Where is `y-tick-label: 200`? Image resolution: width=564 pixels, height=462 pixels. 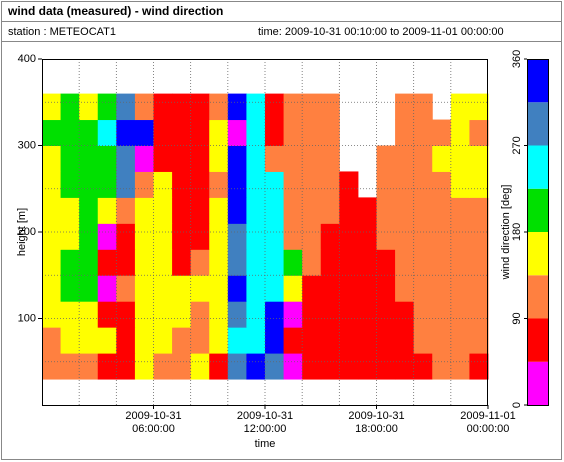
y-tick-label: 200 is located at coordinates (27, 232).